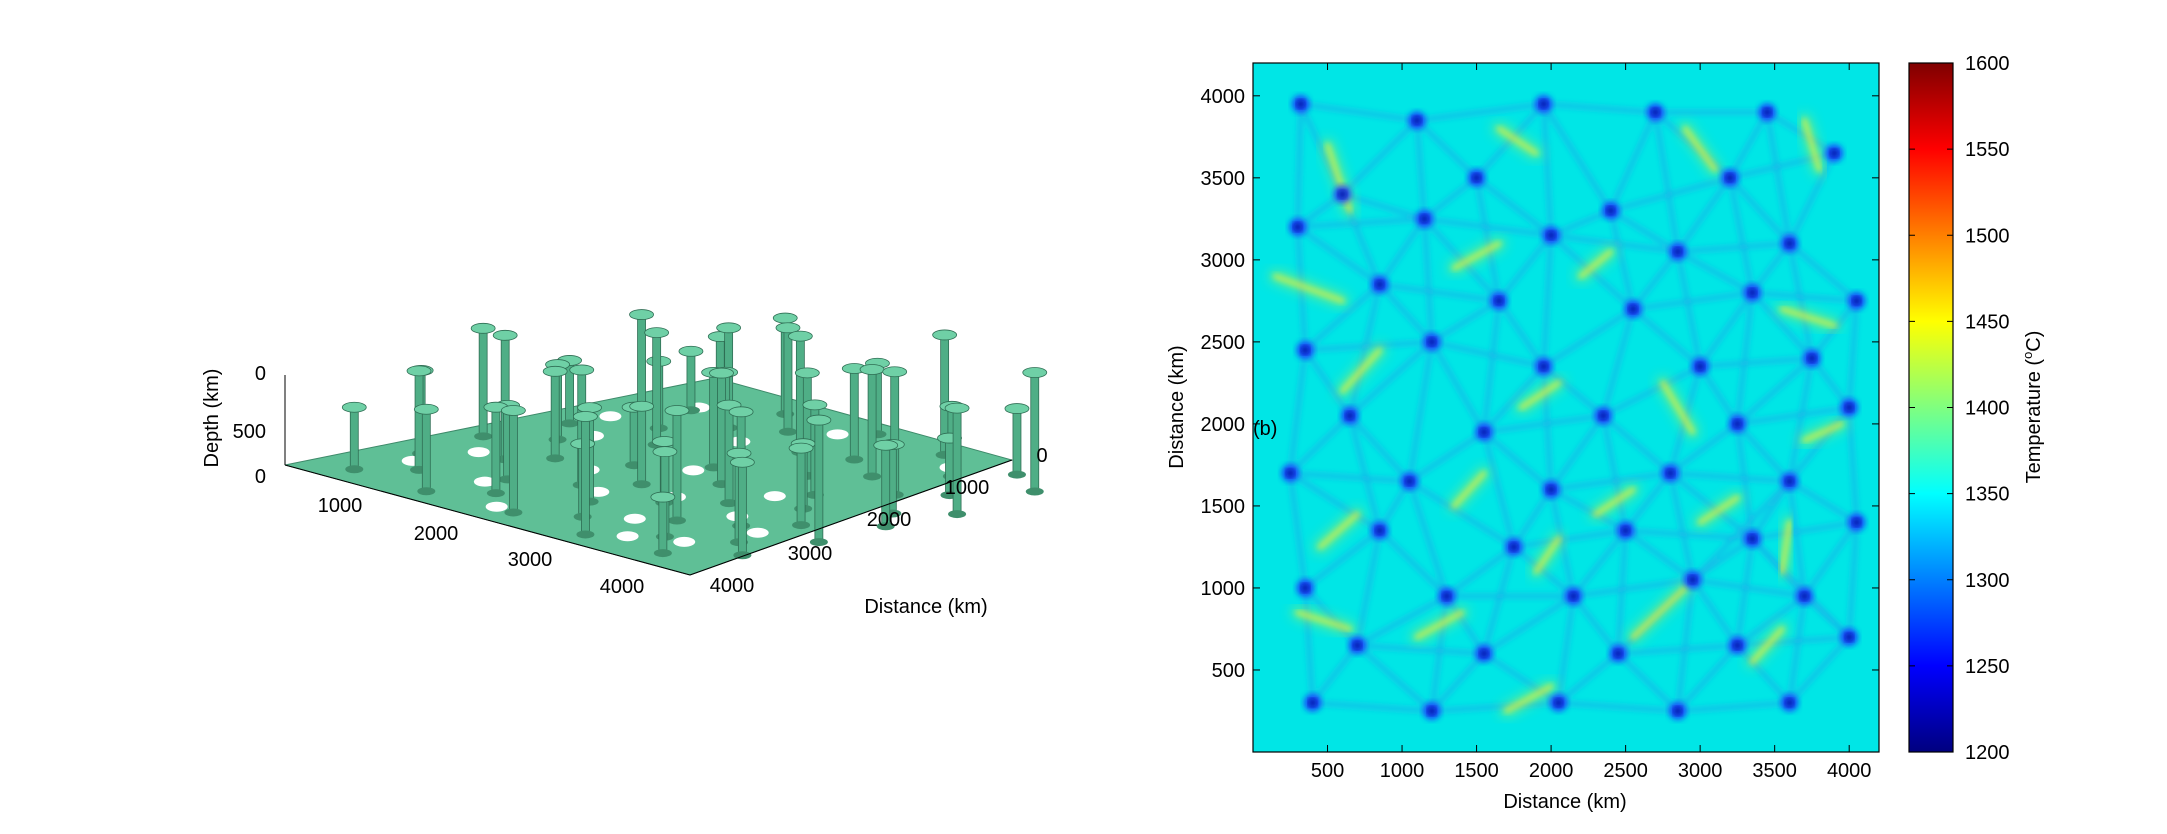  I want to click on z-tick-label: 500, so click(249, 432).